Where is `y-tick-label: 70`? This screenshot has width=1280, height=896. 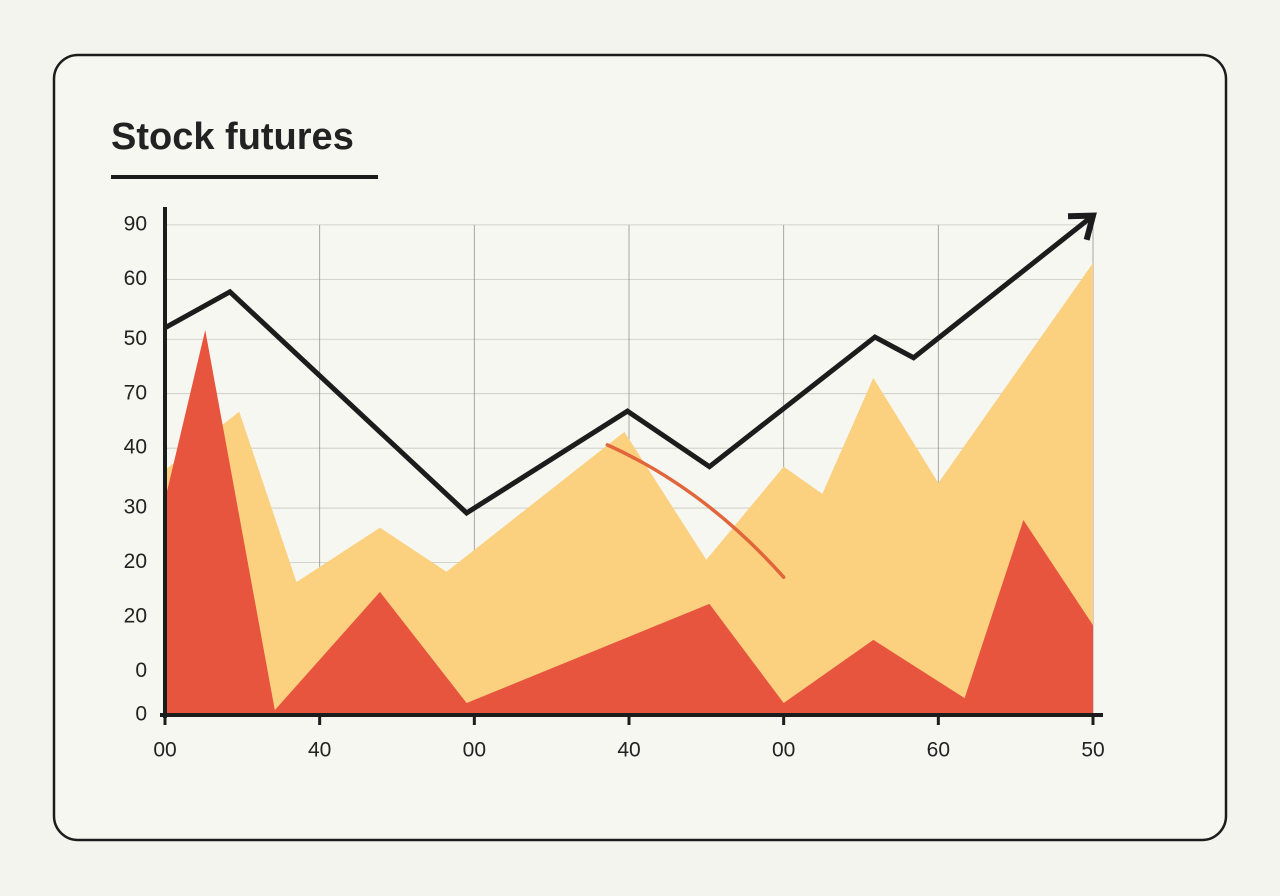 y-tick-label: 70 is located at coordinates (135, 392).